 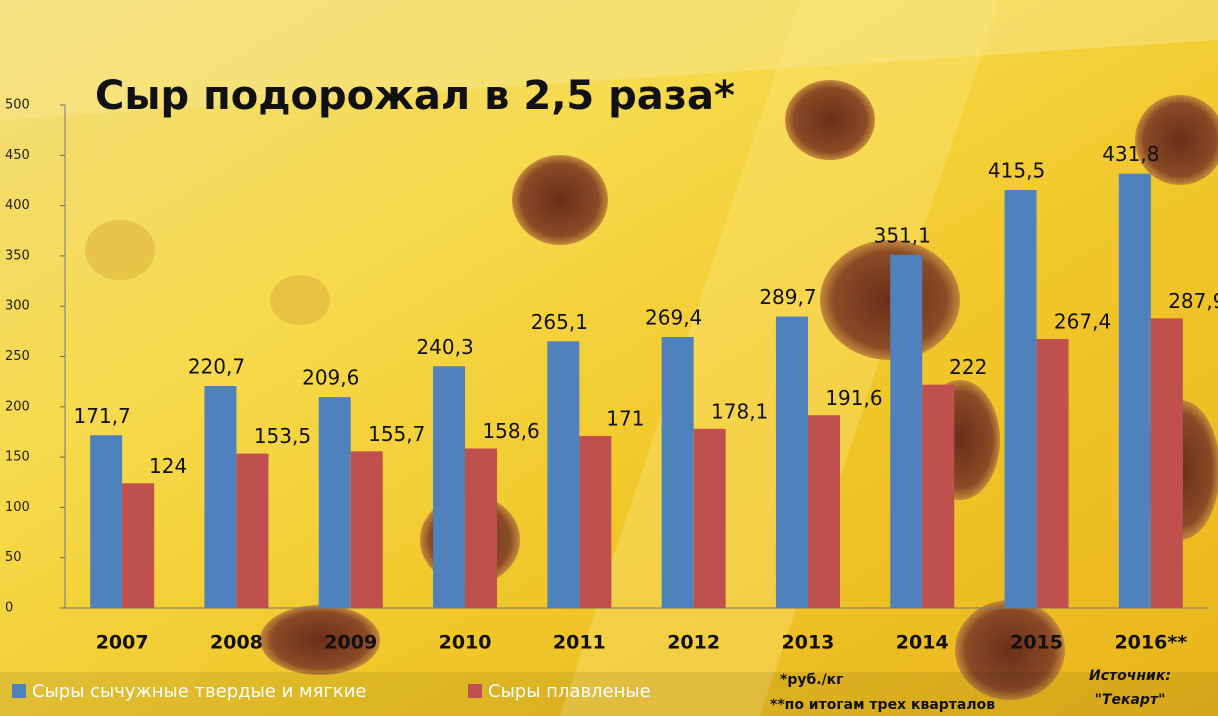 What do you see at coordinates (1016, 171) in the screenshot?
I see `value-label: 415,5` at bounding box center [1016, 171].